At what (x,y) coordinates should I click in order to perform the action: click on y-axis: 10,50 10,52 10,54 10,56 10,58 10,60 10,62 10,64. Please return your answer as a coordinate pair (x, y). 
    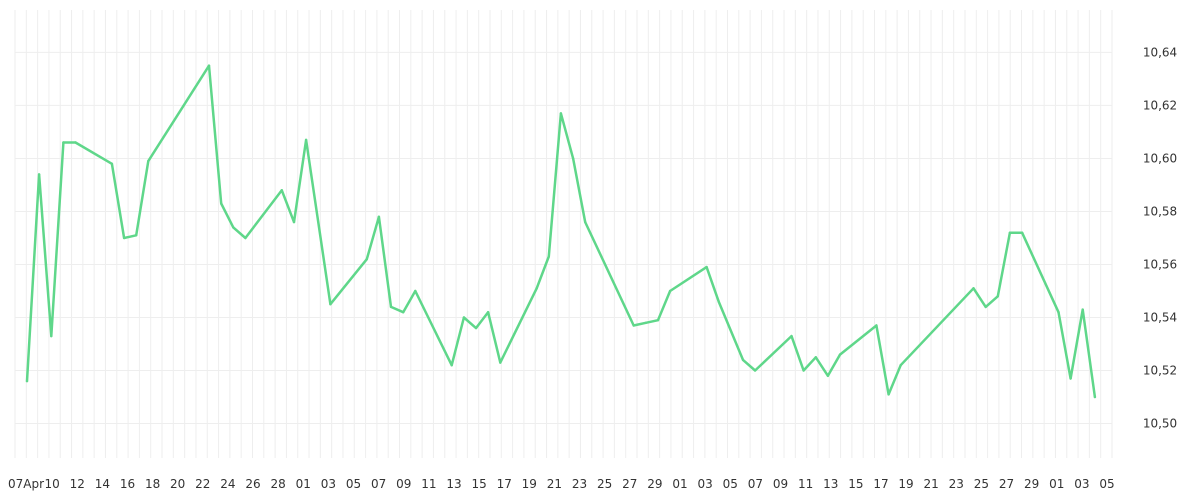
    Looking at the image, I should click on (1160, 237).